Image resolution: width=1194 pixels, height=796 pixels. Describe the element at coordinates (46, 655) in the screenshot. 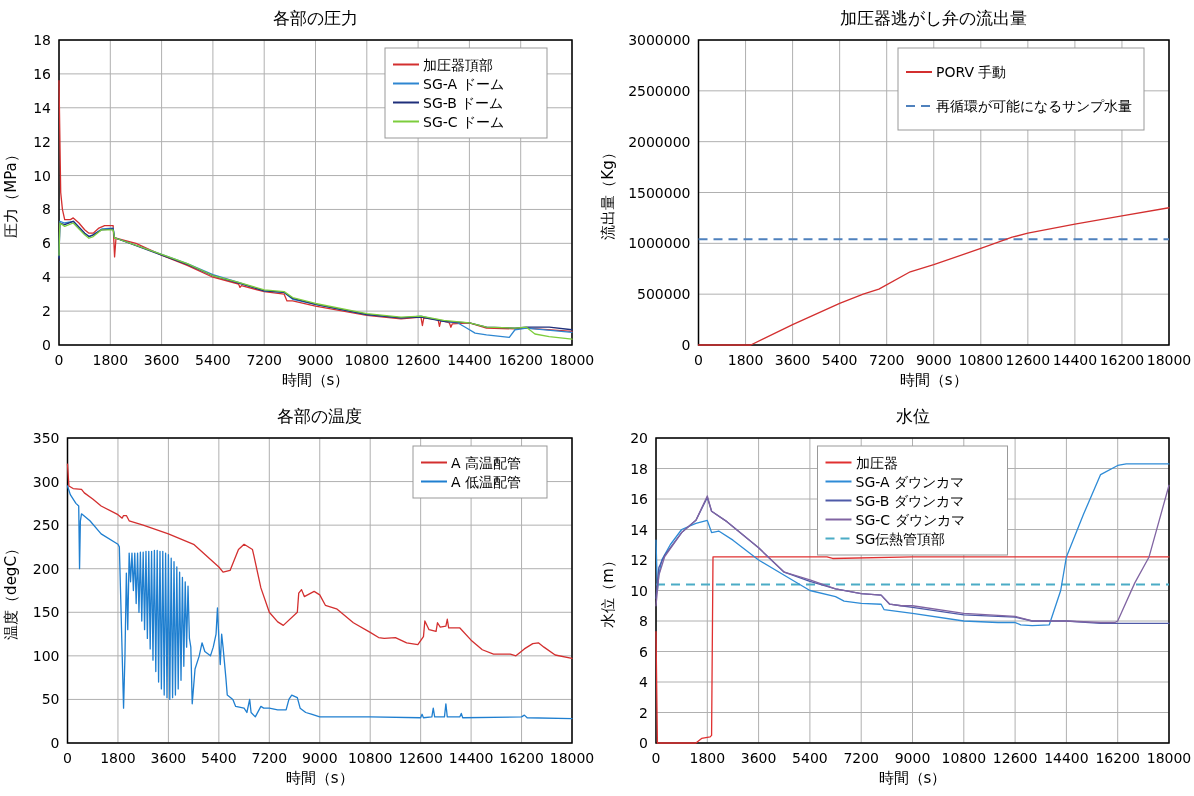

I see `y-tick-label: 100` at that location.